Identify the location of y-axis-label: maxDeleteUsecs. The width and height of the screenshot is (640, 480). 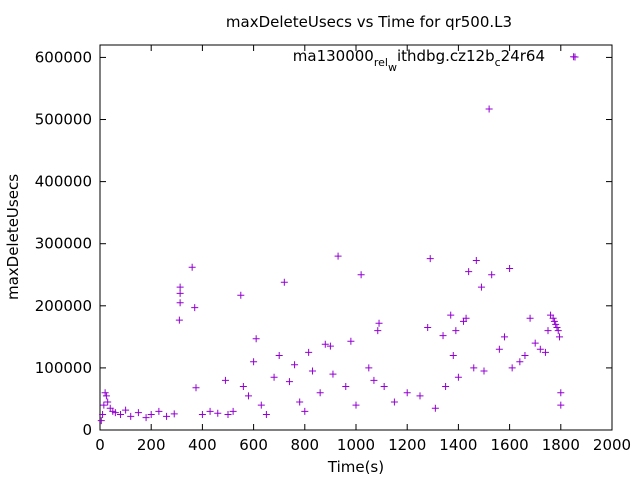
(13, 237).